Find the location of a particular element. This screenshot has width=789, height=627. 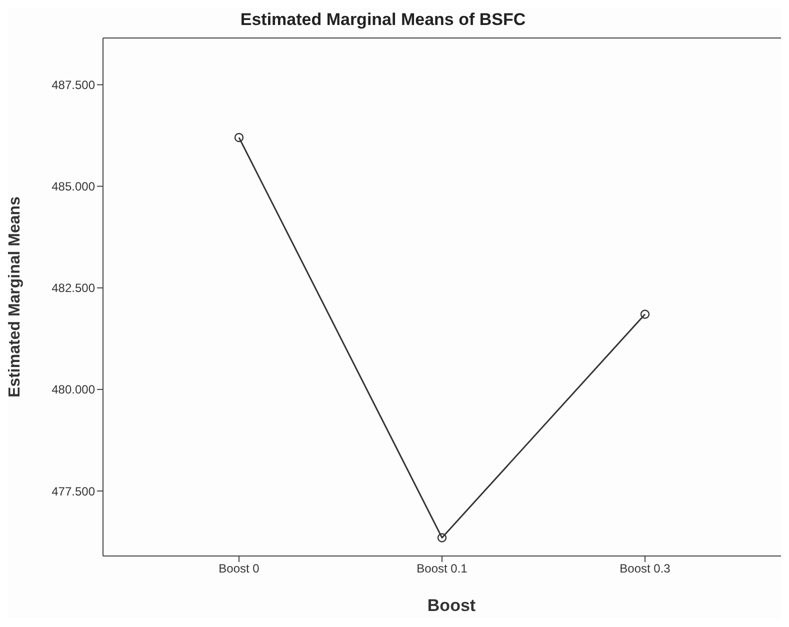

y-tick-label: 482.500 is located at coordinates (74, 288).